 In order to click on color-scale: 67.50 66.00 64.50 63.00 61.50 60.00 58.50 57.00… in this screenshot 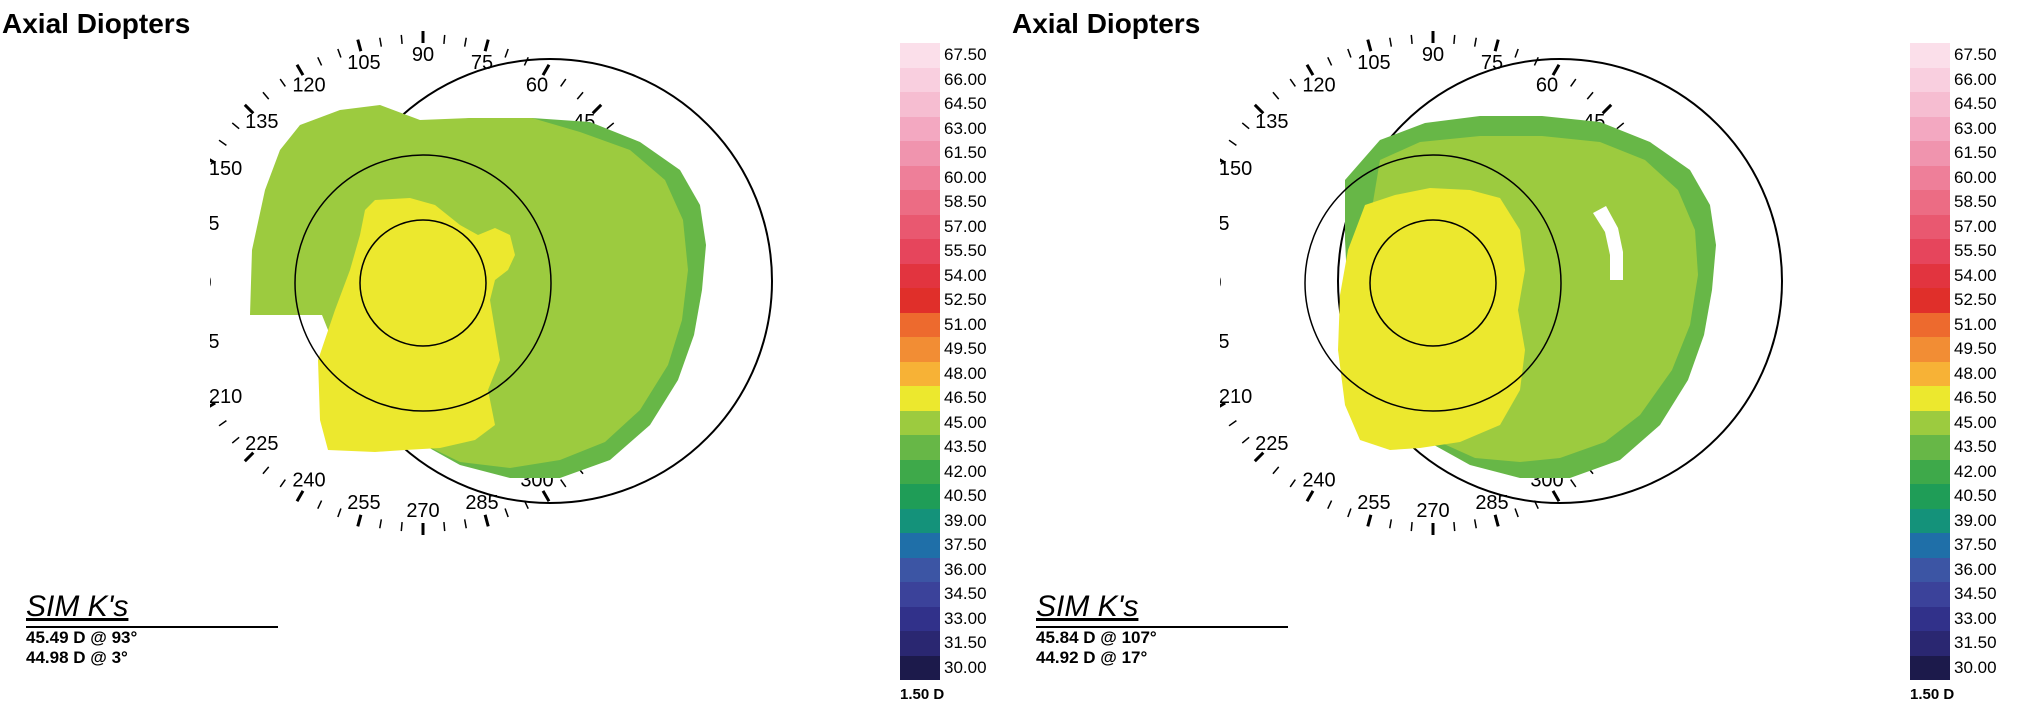, I will do `click(1960, 361)`.